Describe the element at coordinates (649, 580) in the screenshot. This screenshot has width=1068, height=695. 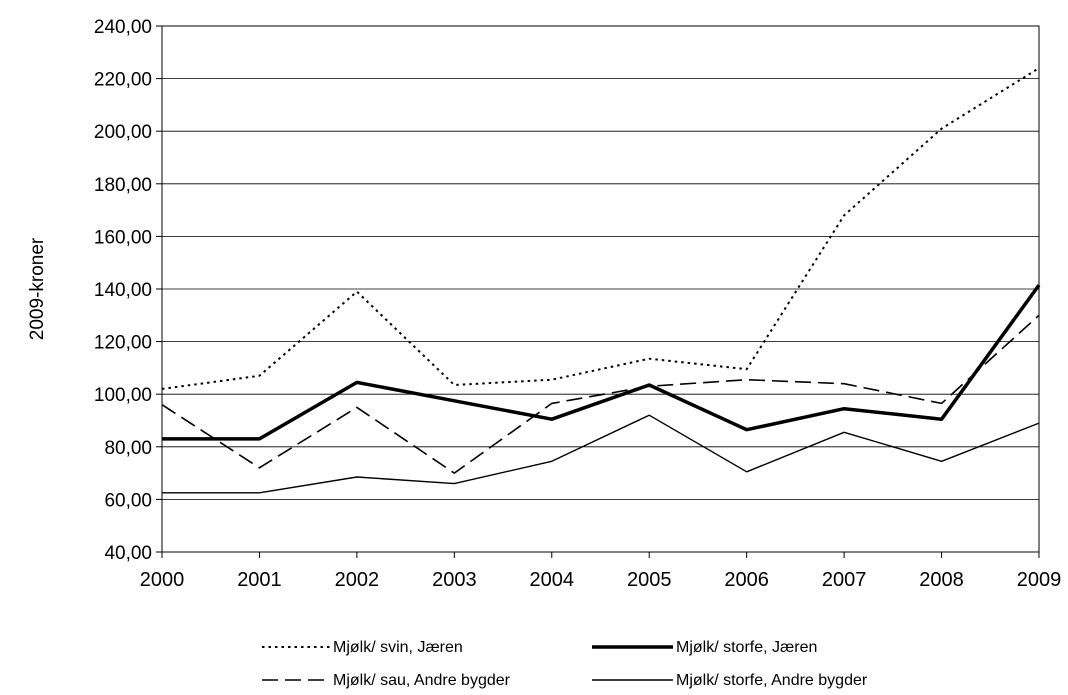
I see `x-tick-label: 2005` at that location.